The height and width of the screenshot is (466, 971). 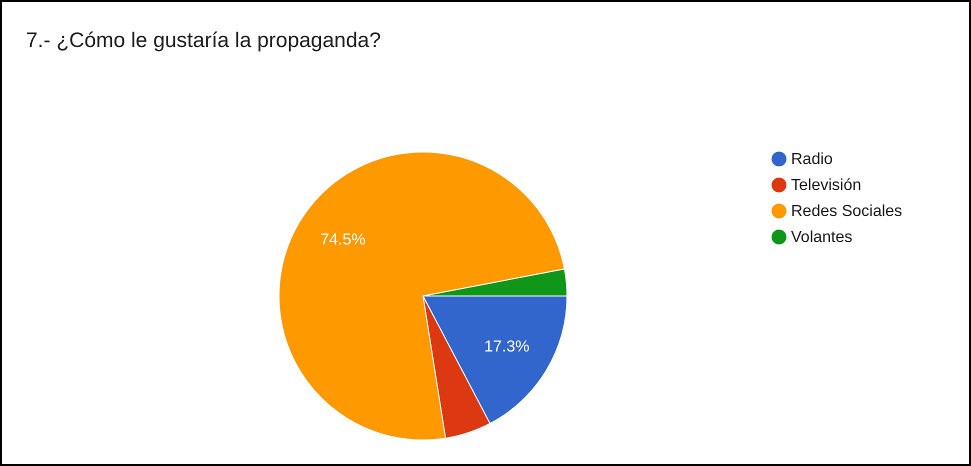 I want to click on legend-label: Televisión, so click(x=826, y=185).